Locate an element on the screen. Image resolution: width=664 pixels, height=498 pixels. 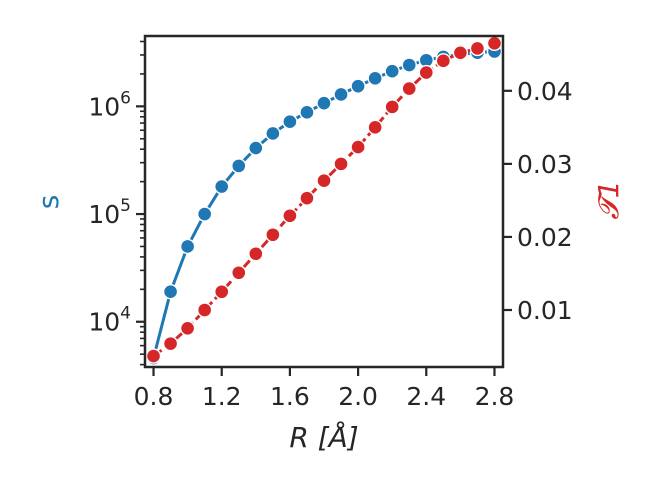
right-tick-label: 0.04 is located at coordinates (545, 91).